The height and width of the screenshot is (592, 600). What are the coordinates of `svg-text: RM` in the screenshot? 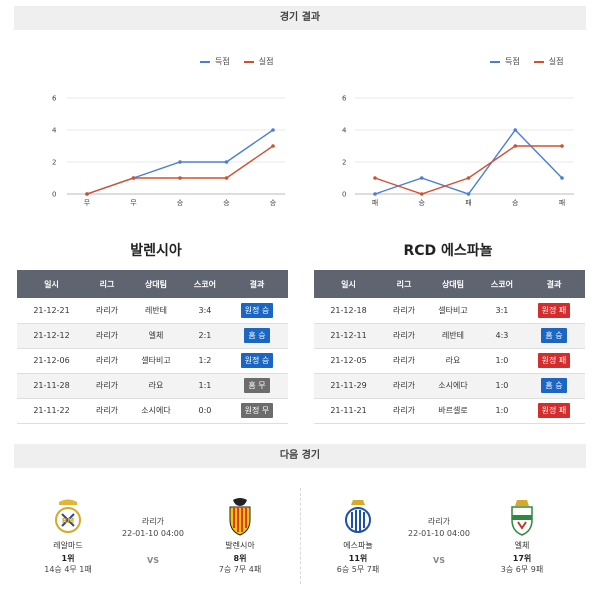 It's located at (68, 521).